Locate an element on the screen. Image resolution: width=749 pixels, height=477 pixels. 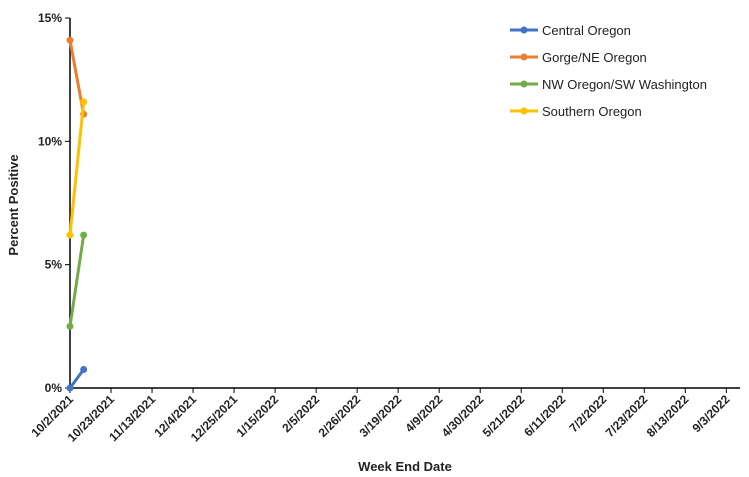
x-tick-label: 1/15/2022 is located at coordinates (258, 416).